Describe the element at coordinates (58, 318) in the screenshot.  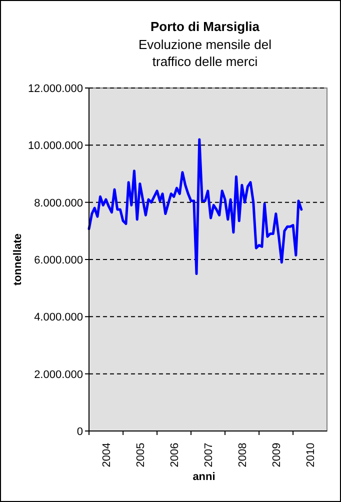
I see `y-tick-label: 4.000.000` at that location.